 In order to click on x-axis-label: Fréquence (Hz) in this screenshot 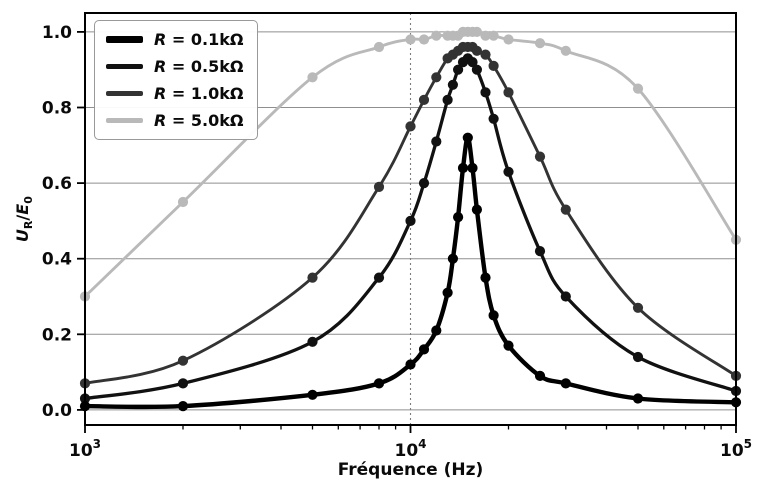, I will do `click(410, 470)`.